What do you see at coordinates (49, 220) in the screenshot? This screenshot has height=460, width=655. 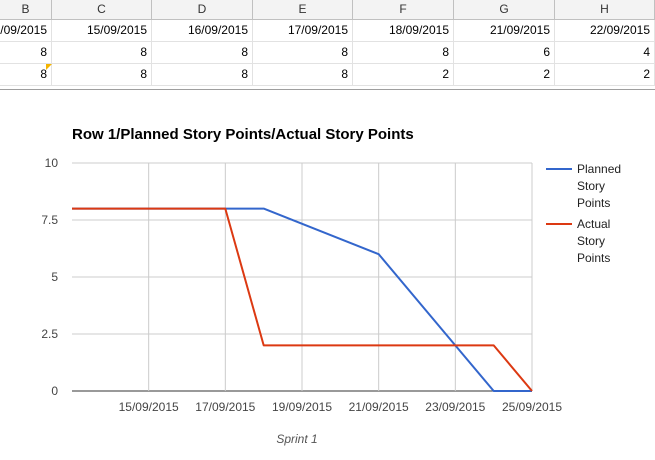 I see `y-tick-label: 7.5` at bounding box center [49, 220].